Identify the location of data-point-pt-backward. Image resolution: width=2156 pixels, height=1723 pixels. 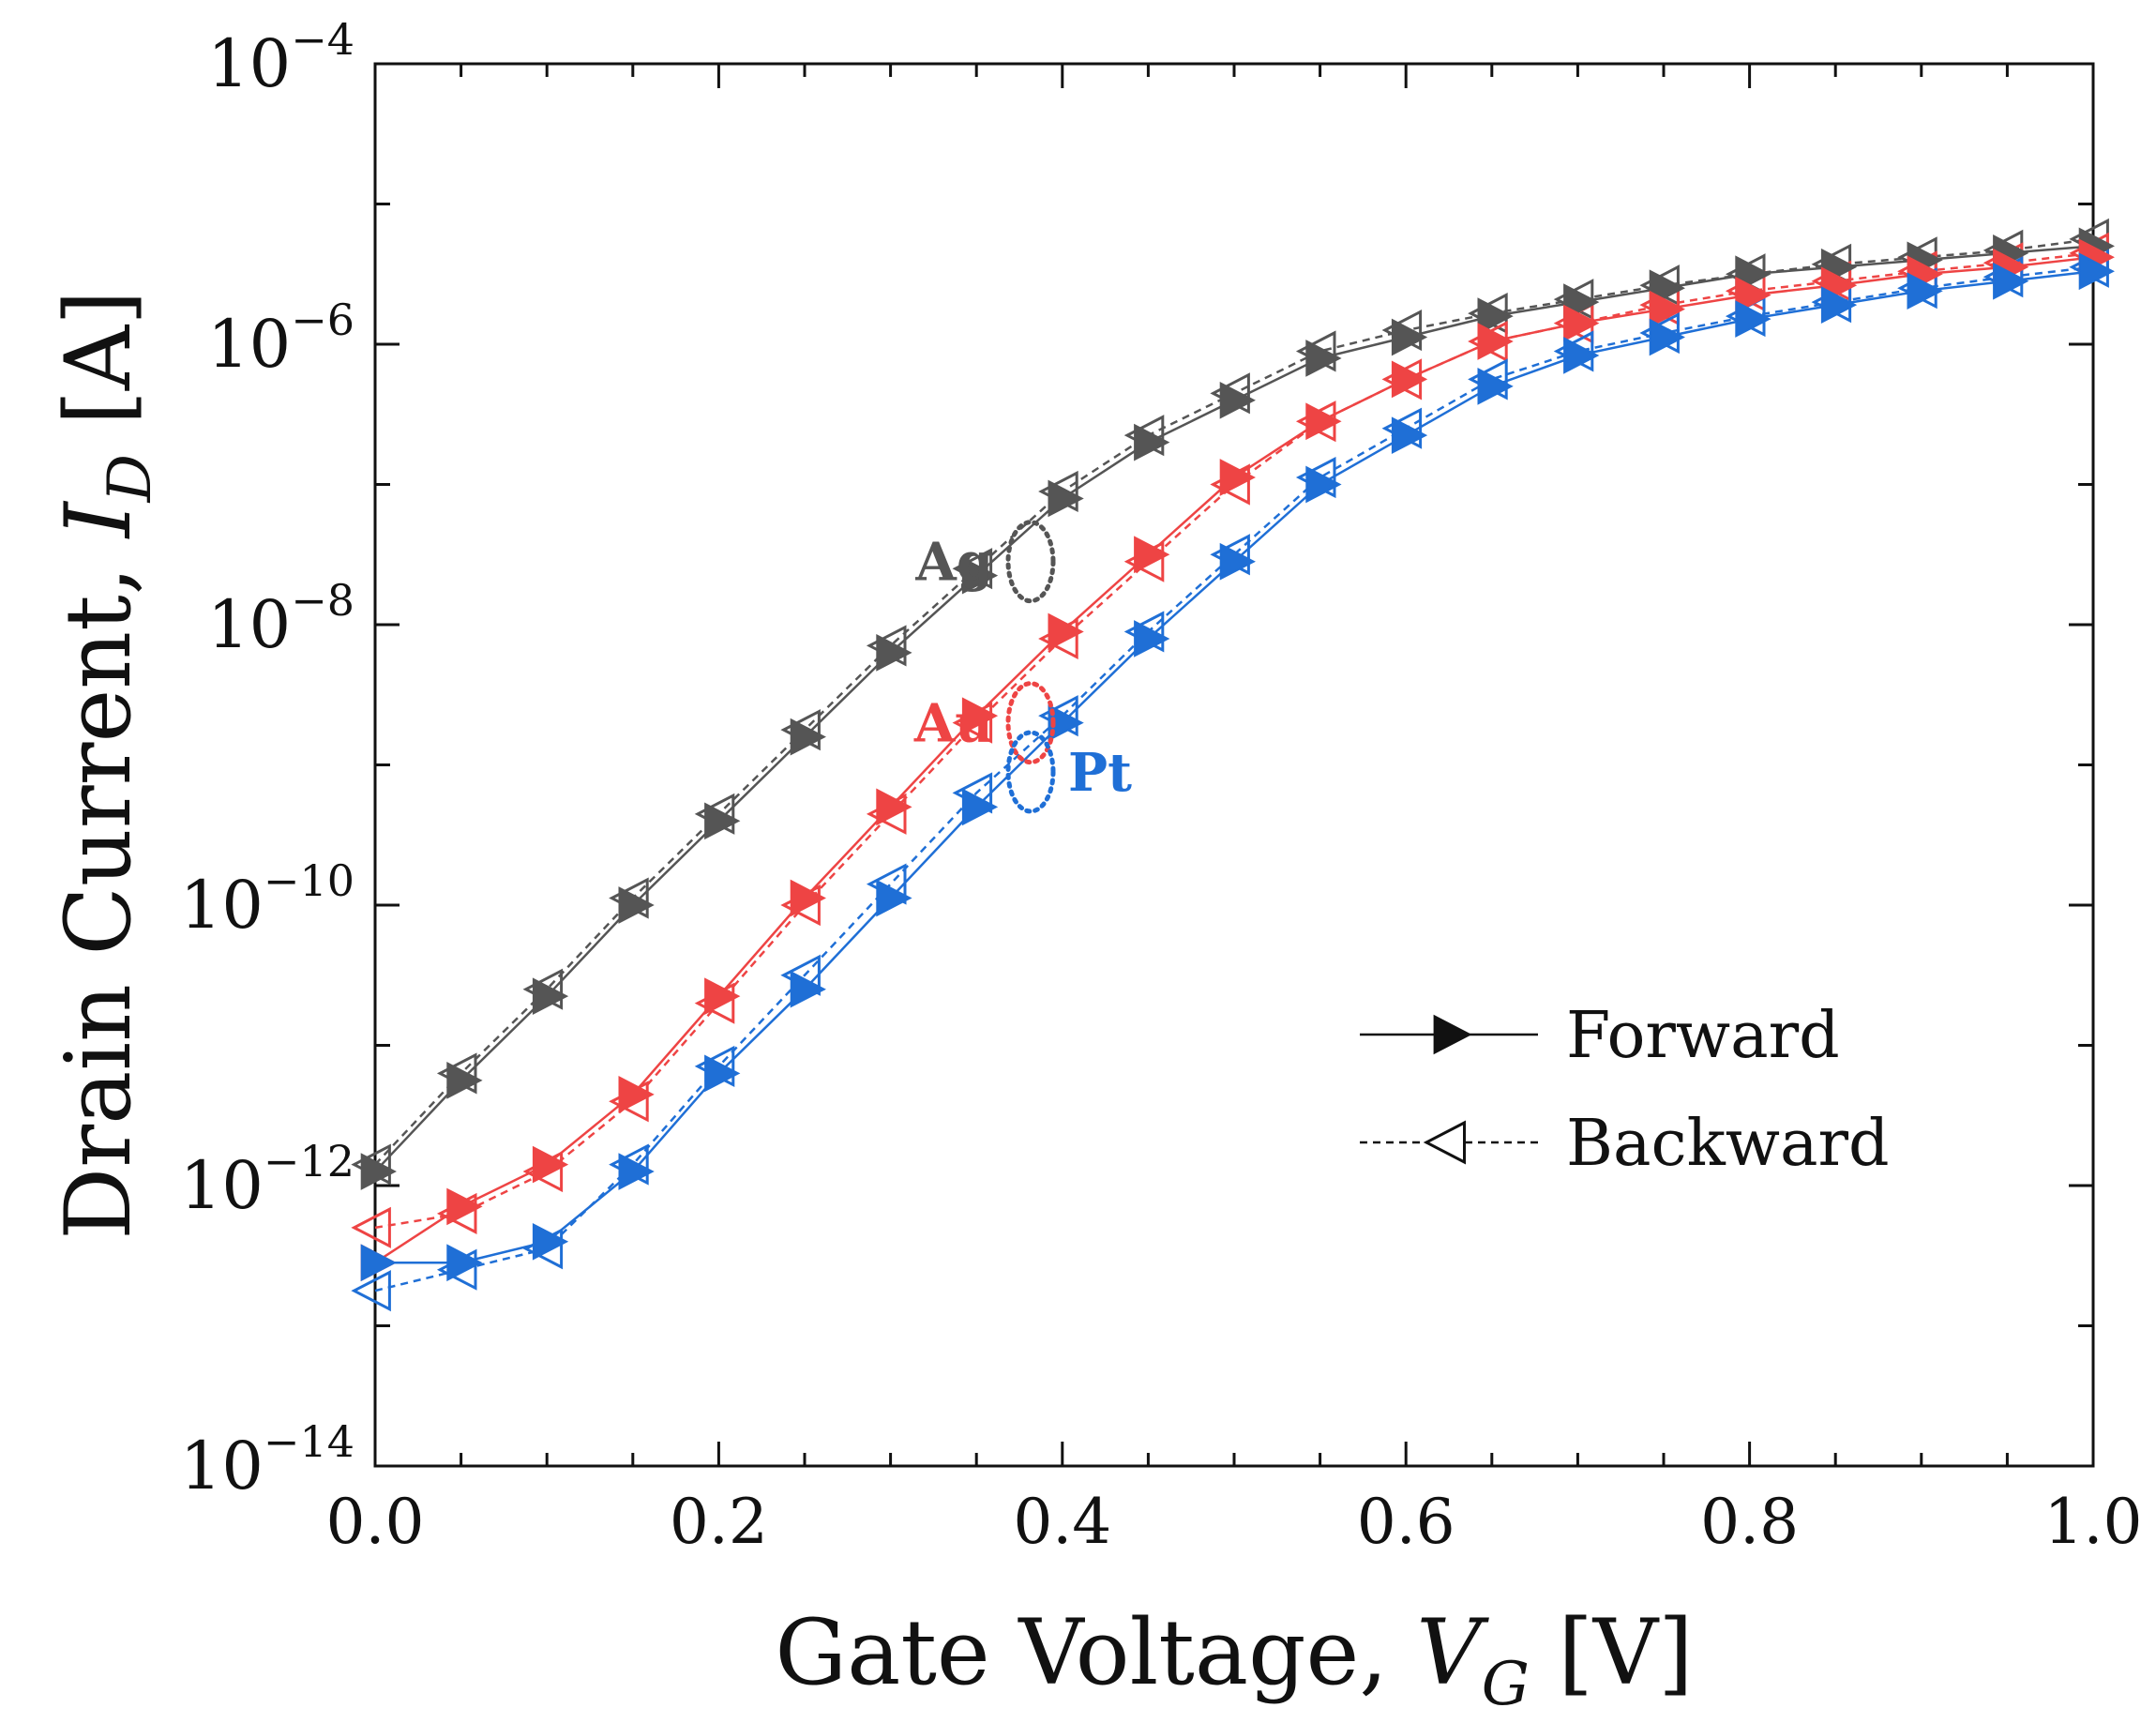
(371, 1291).